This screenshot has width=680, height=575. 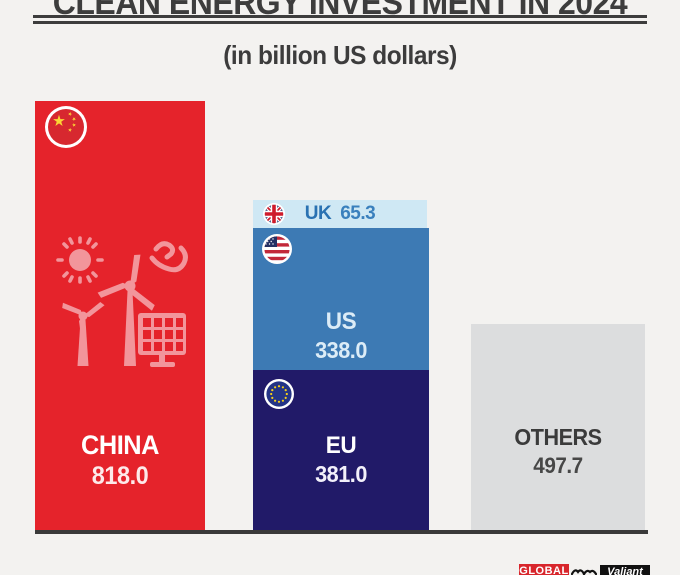 I want to click on bar-stack-uk-us-eu: UK 65.3, so click(x=341, y=365).